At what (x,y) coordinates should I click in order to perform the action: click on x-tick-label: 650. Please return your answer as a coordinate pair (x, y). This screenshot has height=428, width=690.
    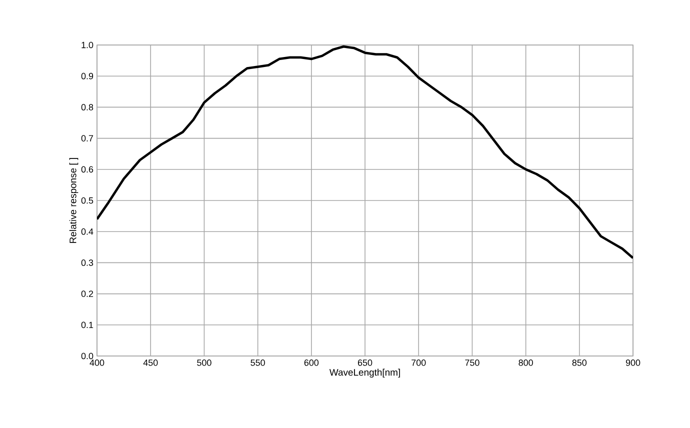
    Looking at the image, I should click on (365, 363).